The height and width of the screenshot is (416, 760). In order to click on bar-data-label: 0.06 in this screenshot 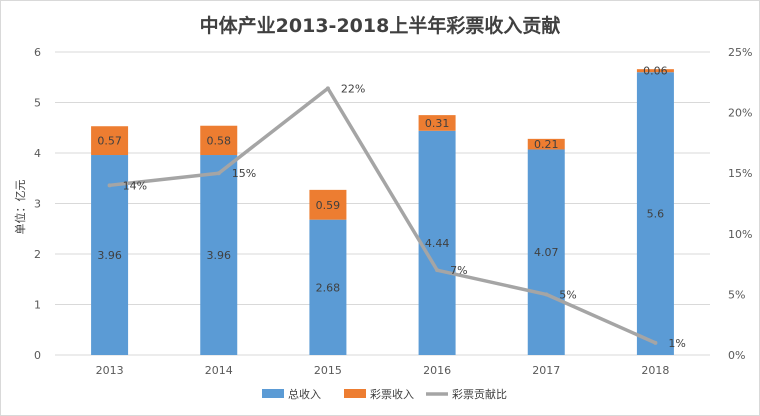, I will do `click(655, 71)`.